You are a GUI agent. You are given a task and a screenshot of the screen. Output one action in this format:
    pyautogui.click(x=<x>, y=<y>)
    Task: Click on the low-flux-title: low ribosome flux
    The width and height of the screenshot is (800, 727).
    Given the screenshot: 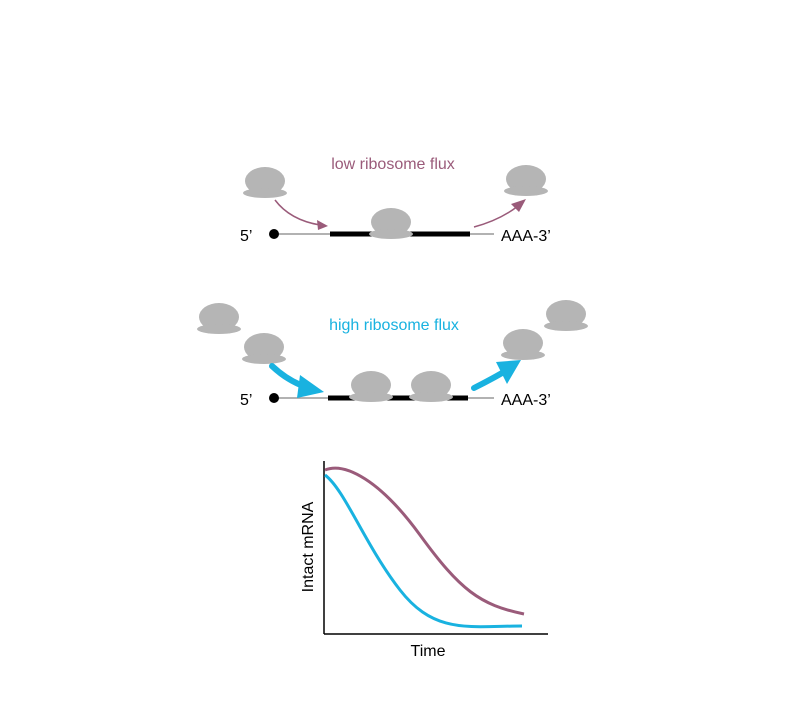 What is the action you would take?
    pyautogui.click(x=393, y=164)
    